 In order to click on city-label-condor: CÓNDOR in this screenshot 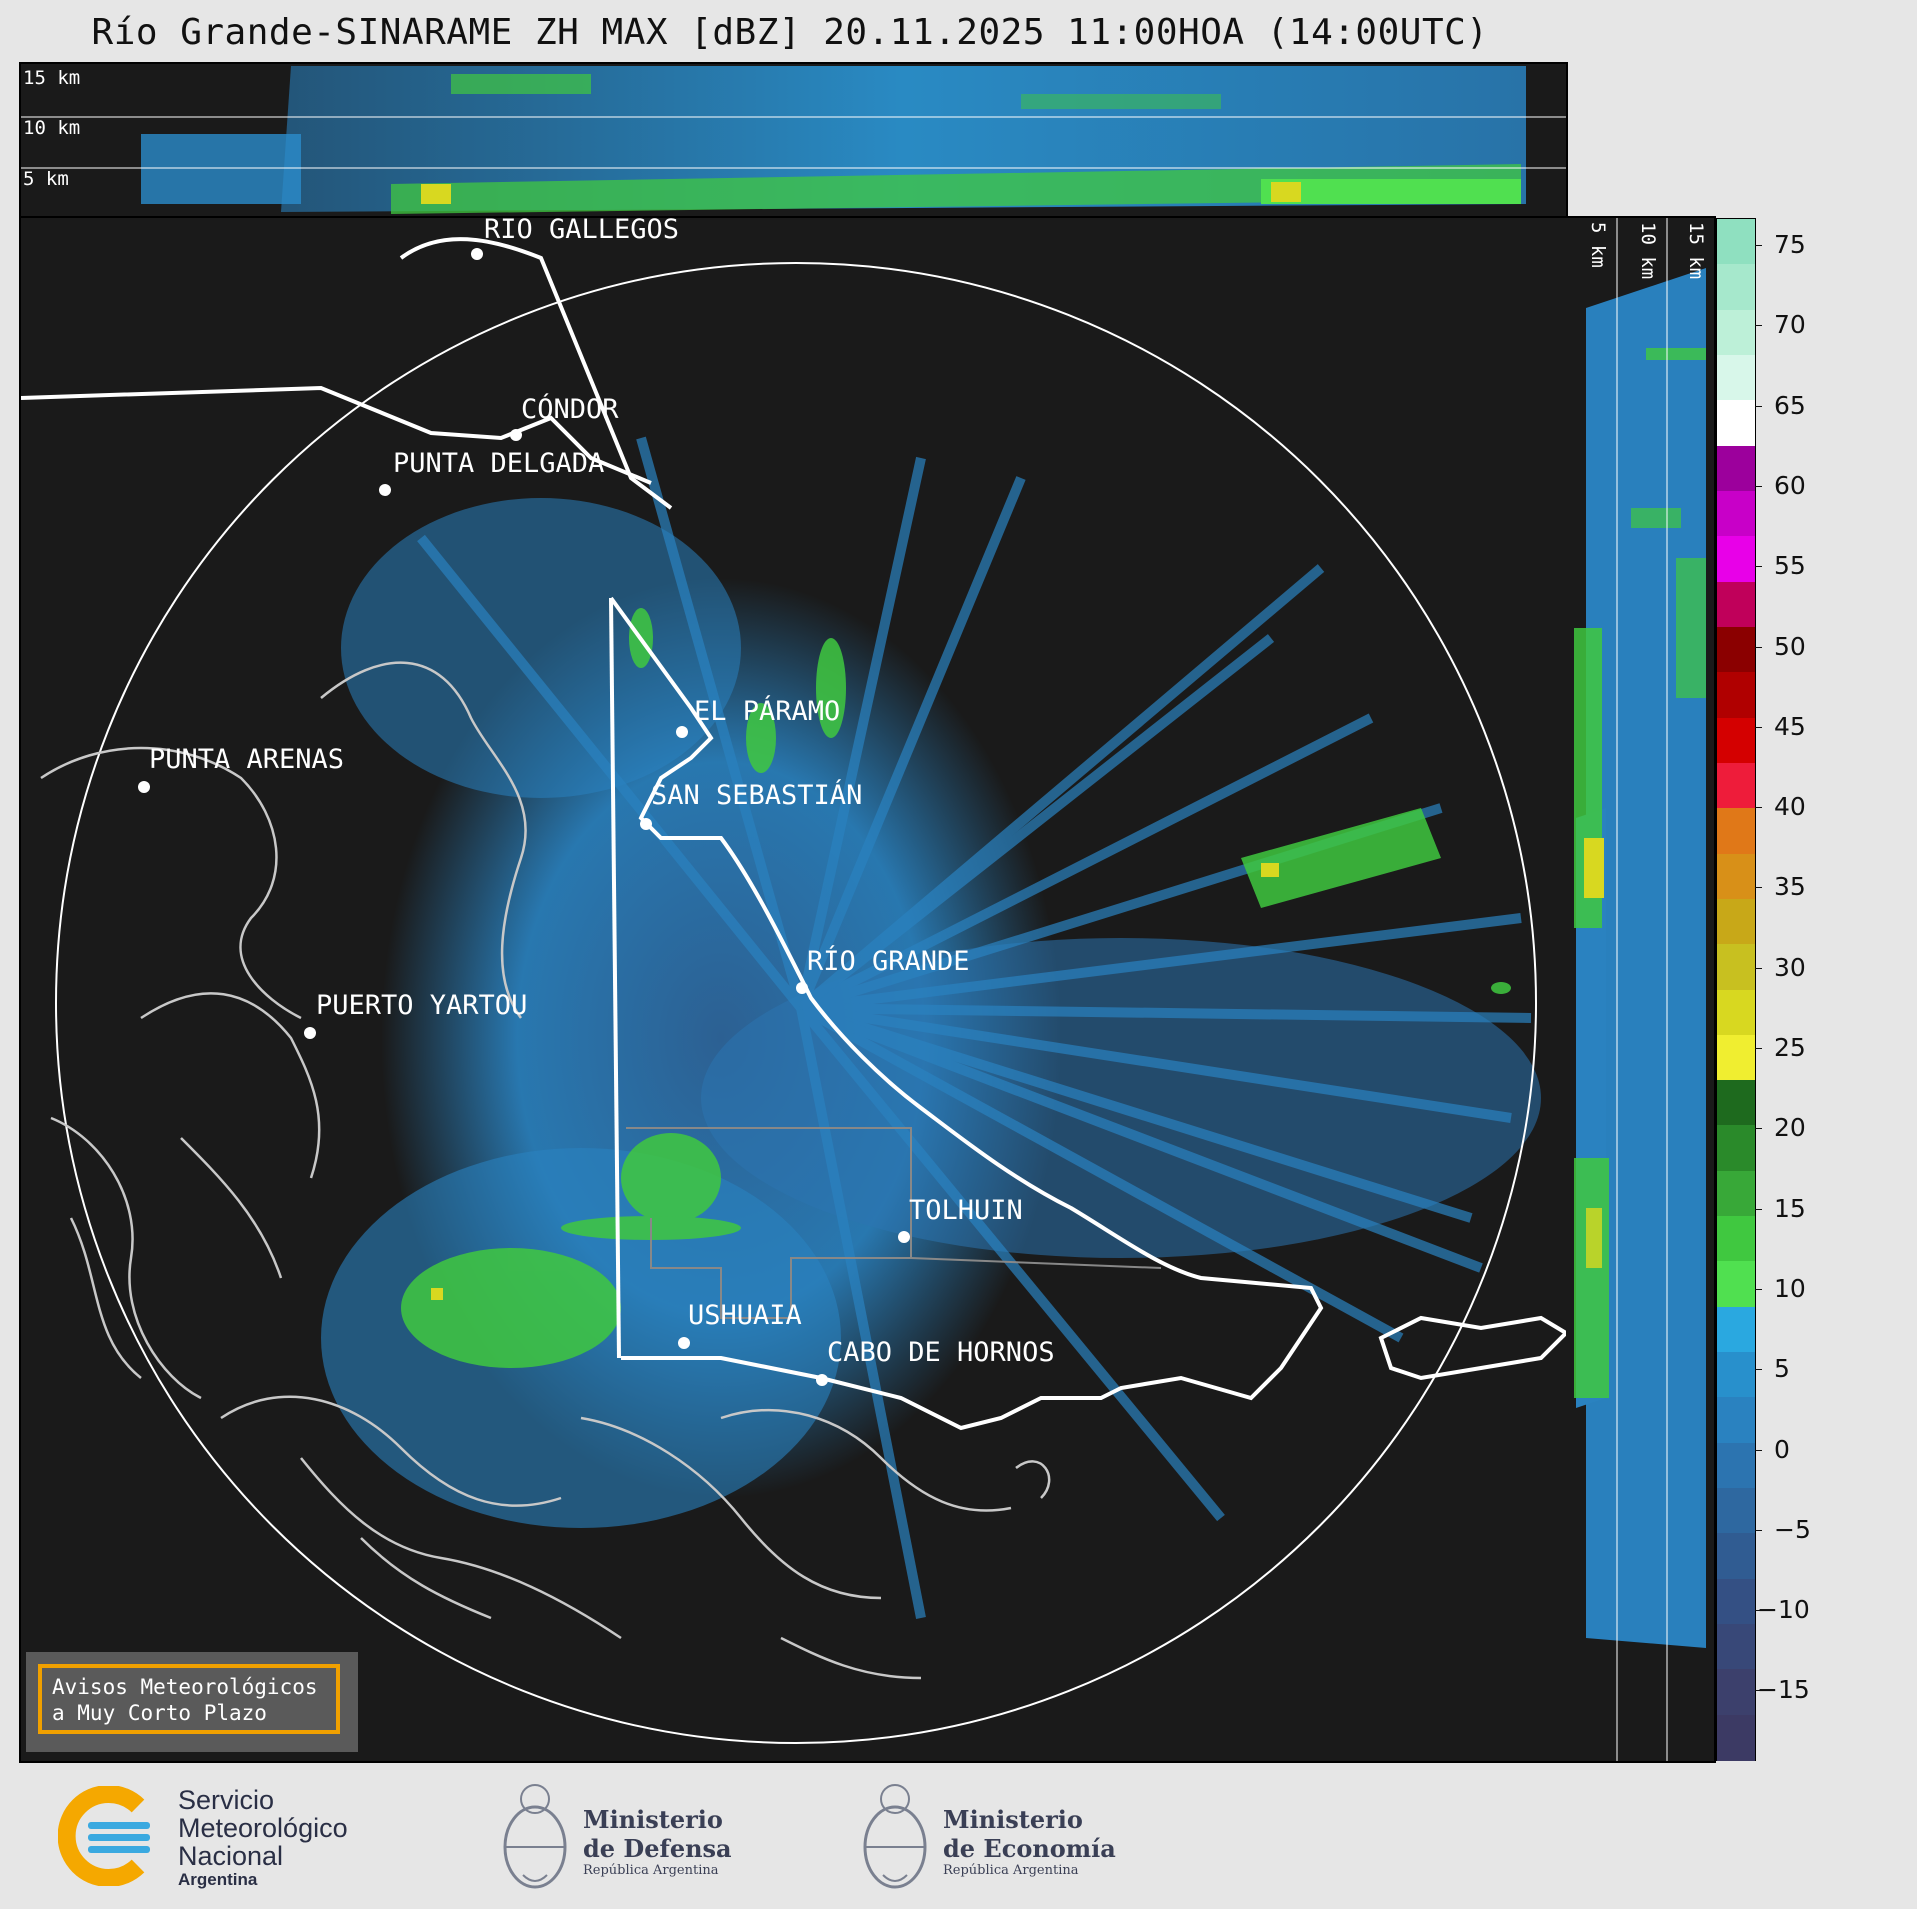, I will do `click(570, 409)`.